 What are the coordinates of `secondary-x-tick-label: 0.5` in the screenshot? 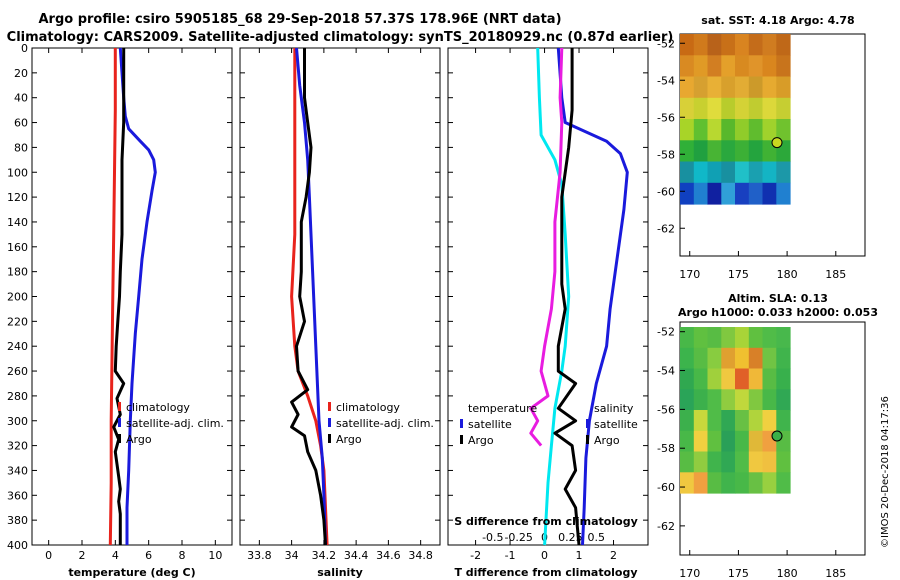 It's located at (597, 537).